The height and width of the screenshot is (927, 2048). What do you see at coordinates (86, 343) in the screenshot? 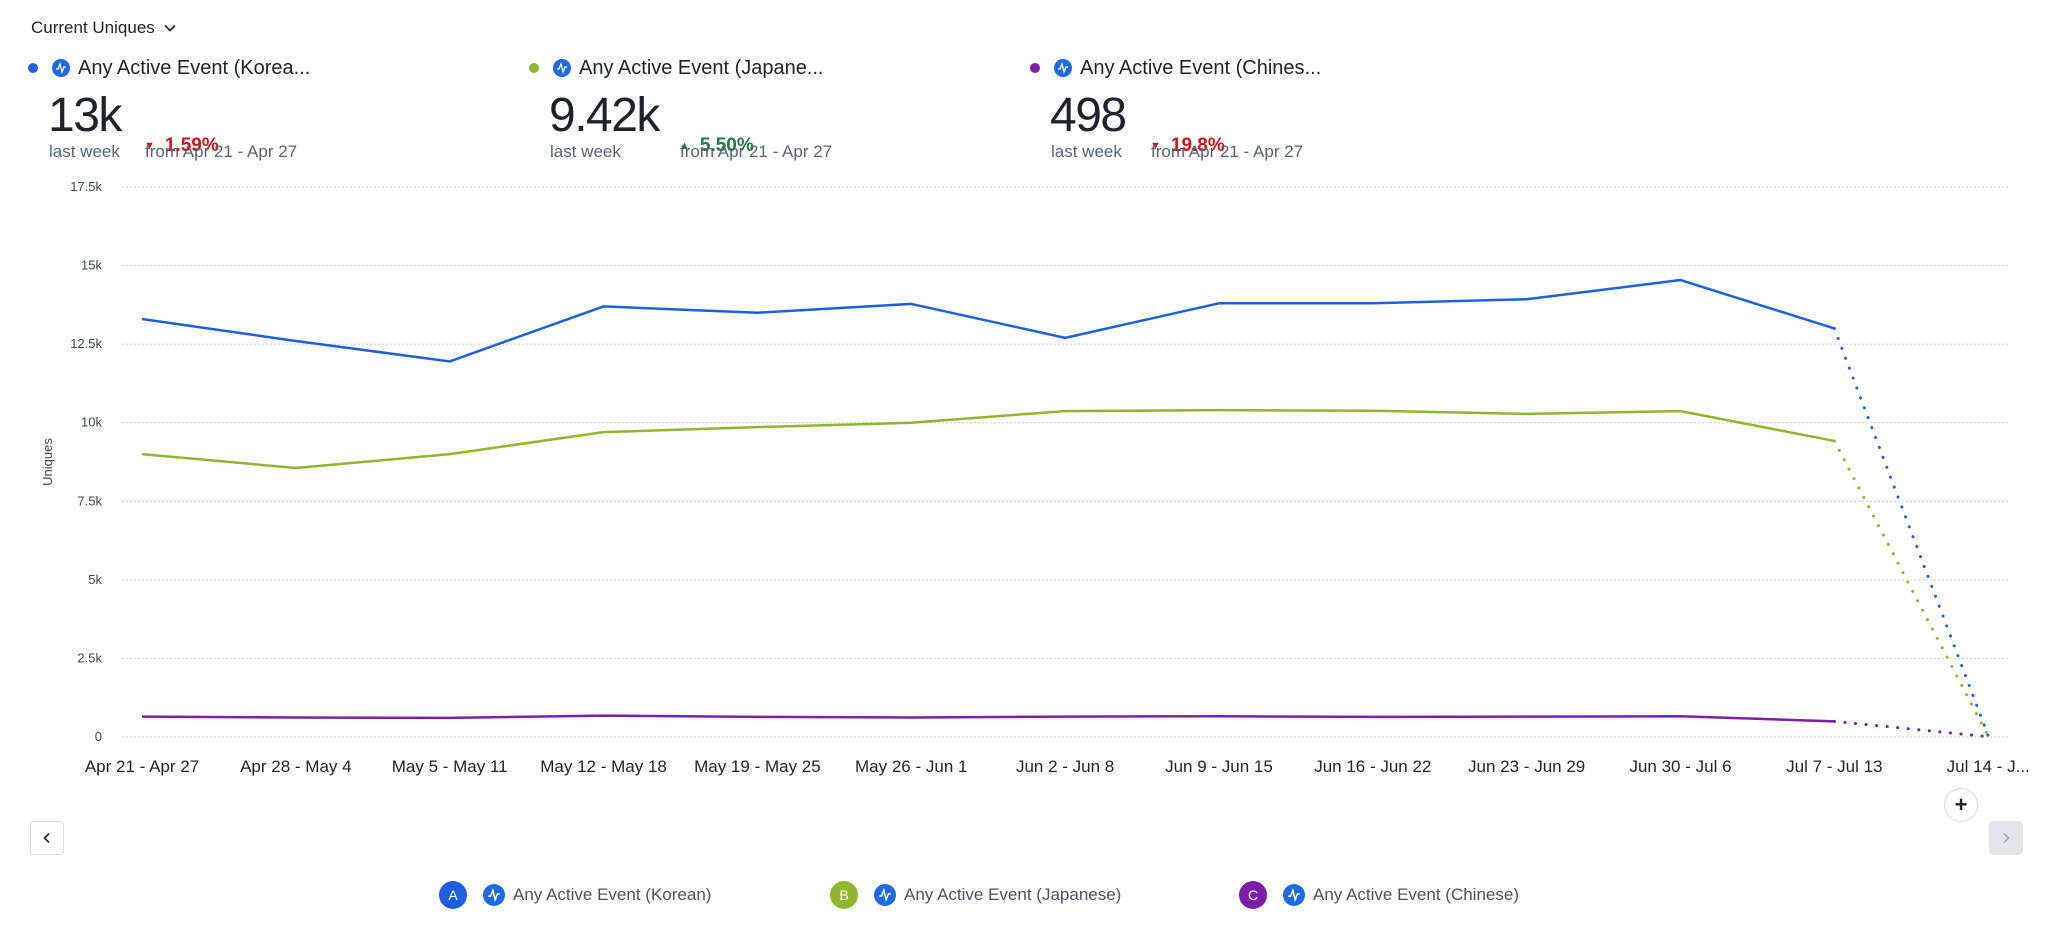
I see `y-tick-label: 12.5k` at bounding box center [86, 343].